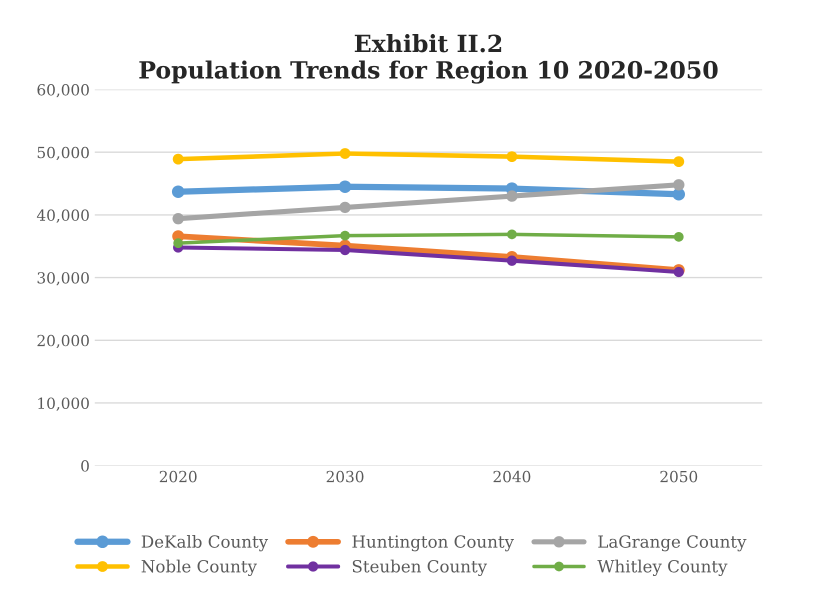  Describe the element at coordinates (63, 341) in the screenshot. I see `y-tick-label: 20,000` at that location.